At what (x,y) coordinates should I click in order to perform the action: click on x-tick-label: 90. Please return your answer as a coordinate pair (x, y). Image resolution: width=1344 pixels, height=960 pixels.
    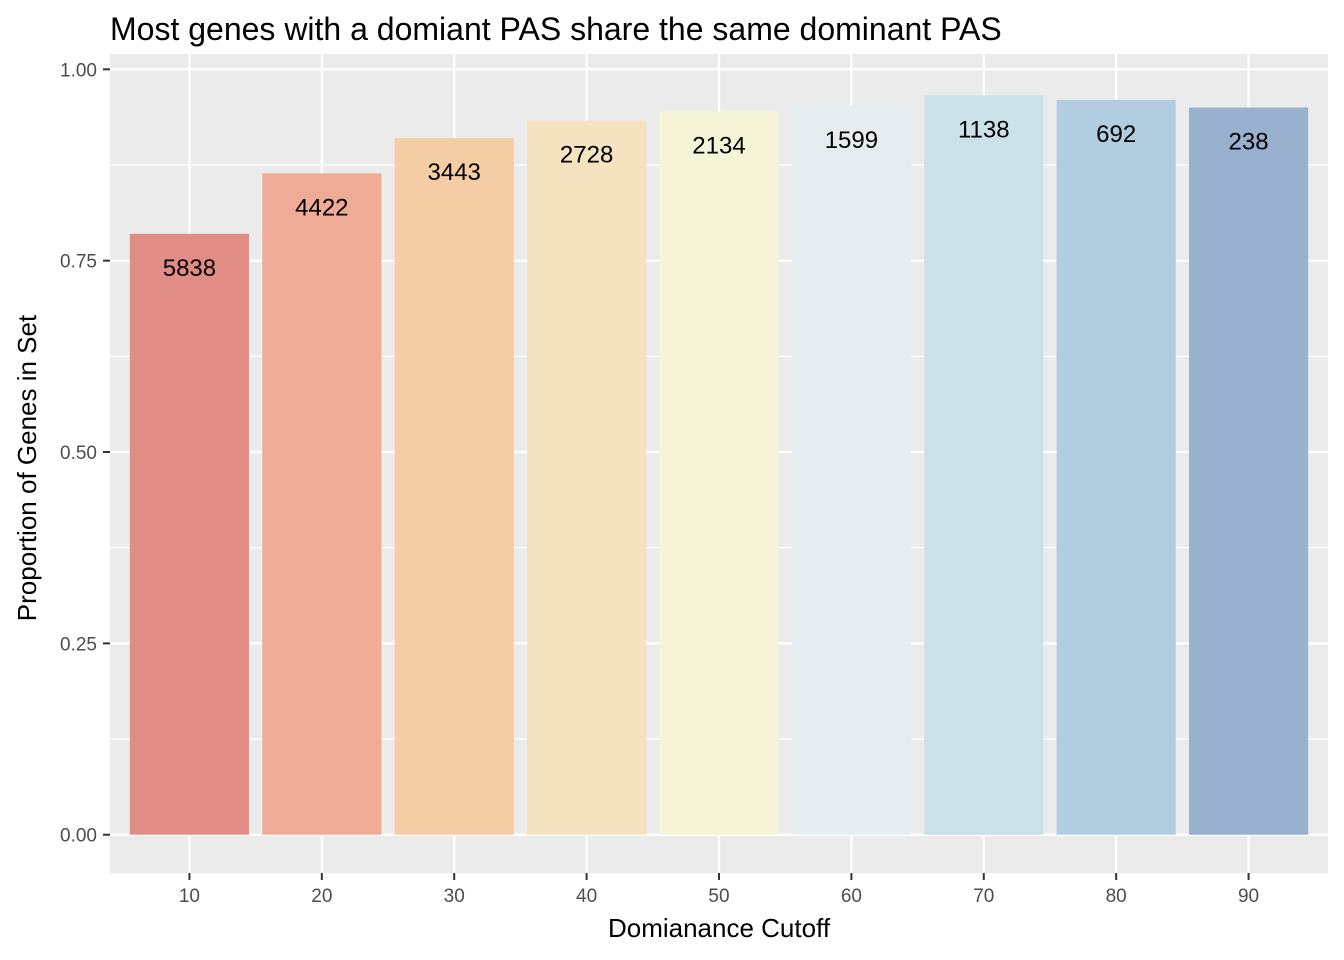
    Looking at the image, I should click on (1248, 896).